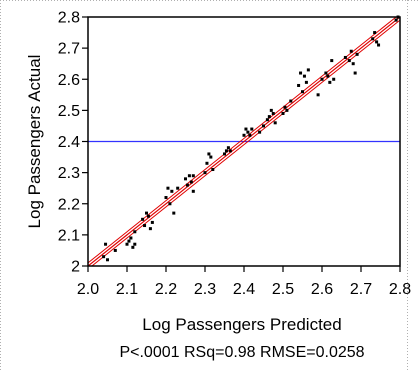 This screenshot has height=370, width=419. I want to click on x-tick-labels: 2.0 2.1 2.2 2.3 2.4 2.5 2.6 2.7 2.8, so click(244, 289).